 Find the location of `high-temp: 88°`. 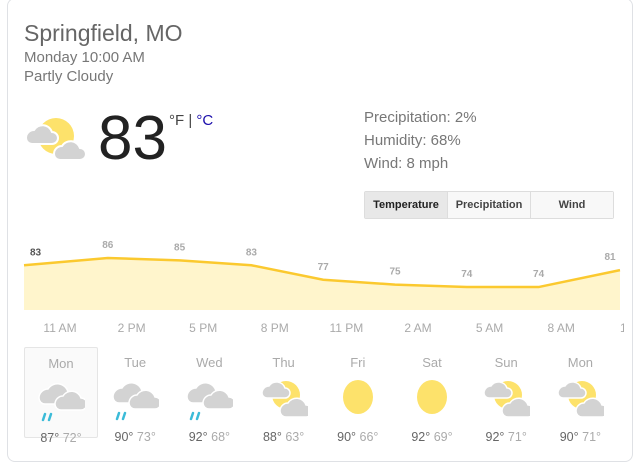

high-temp: 88° is located at coordinates (272, 437).